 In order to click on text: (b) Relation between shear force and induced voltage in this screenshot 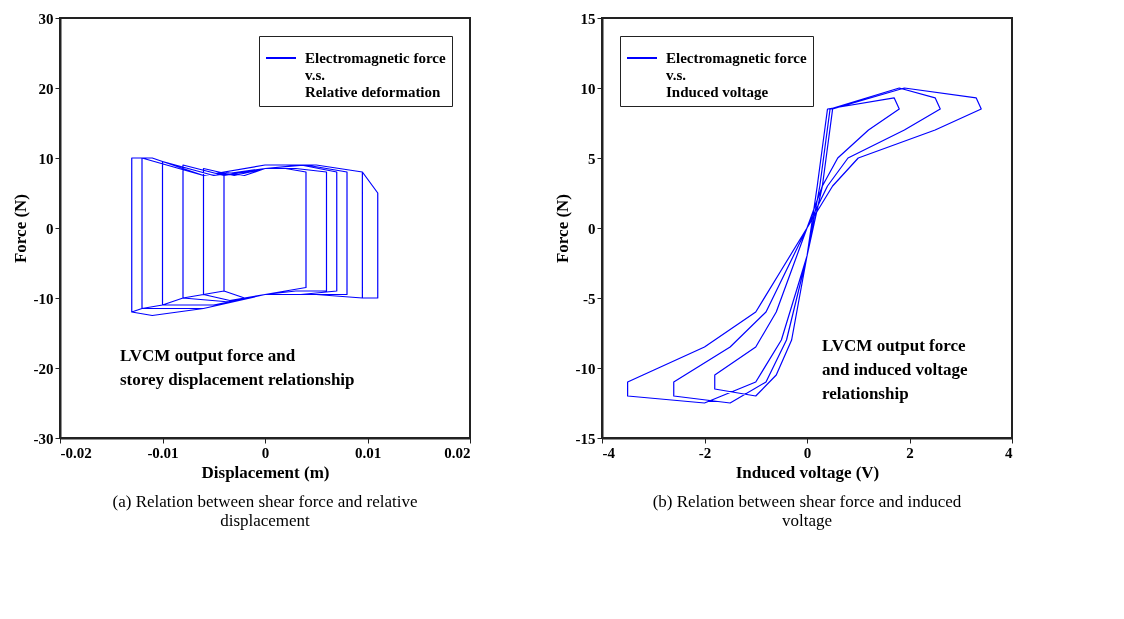, I will do `click(807, 511)`.